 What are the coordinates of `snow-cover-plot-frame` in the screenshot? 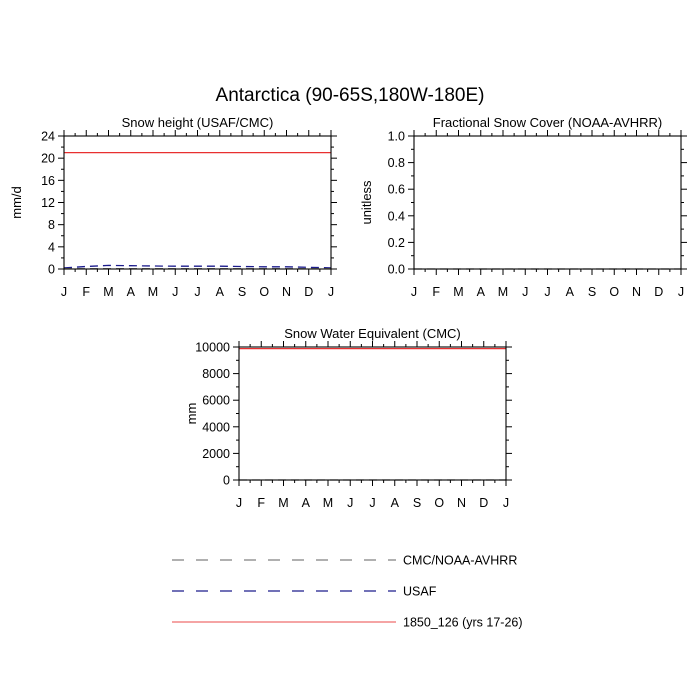 It's located at (547, 202).